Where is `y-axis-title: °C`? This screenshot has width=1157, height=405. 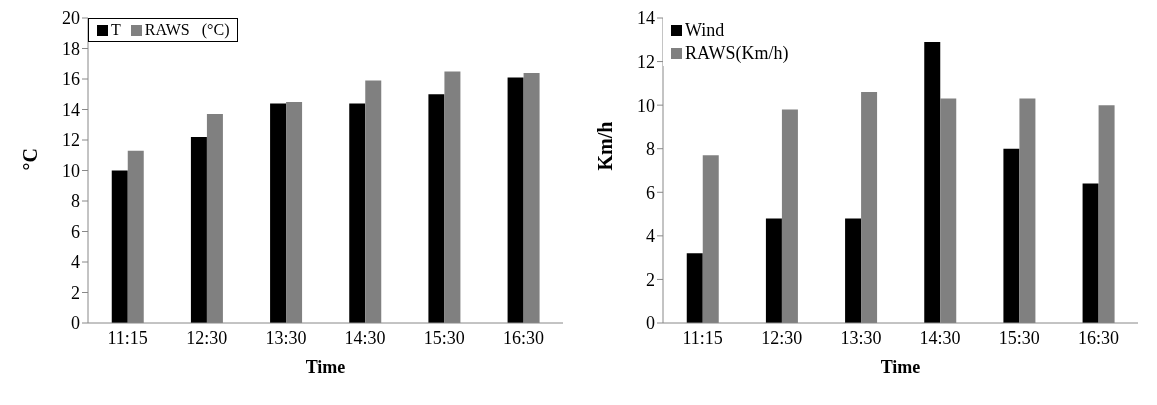 y-axis-title: °C is located at coordinates (30, 159).